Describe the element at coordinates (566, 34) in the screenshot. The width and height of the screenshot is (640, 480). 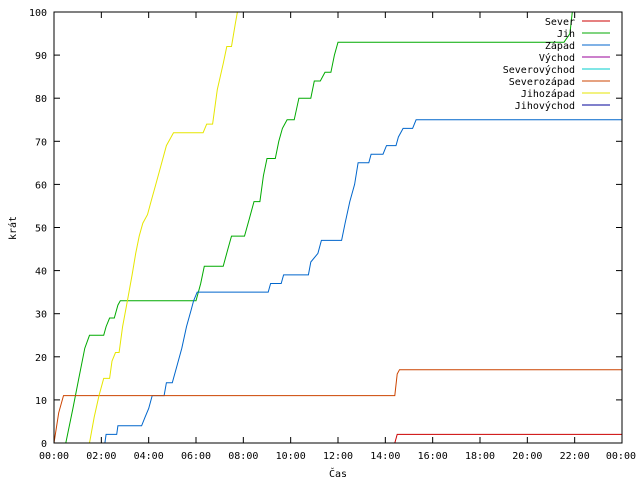
I see `legend-label: Jih` at that location.